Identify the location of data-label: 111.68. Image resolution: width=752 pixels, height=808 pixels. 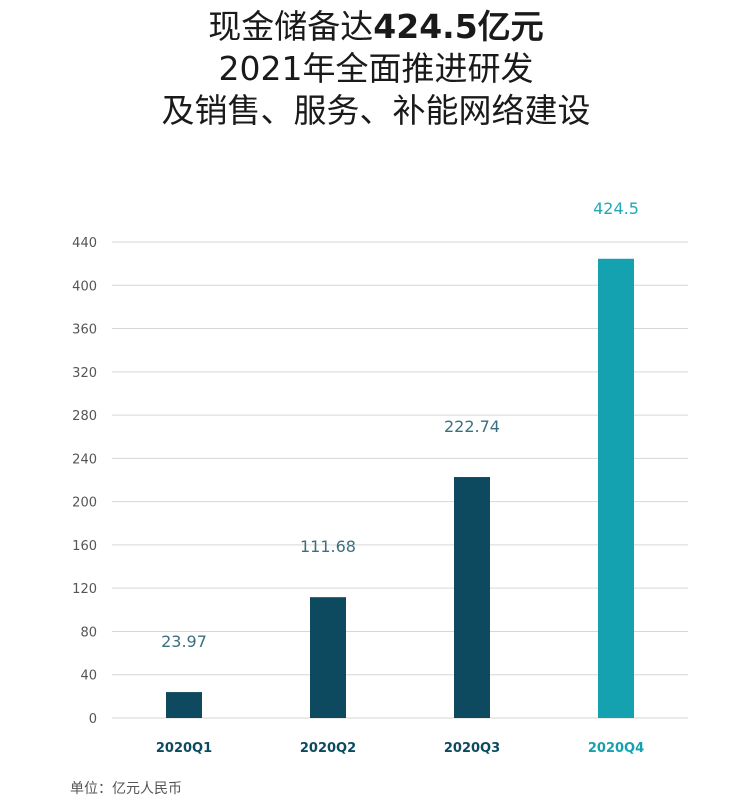
(328, 546).